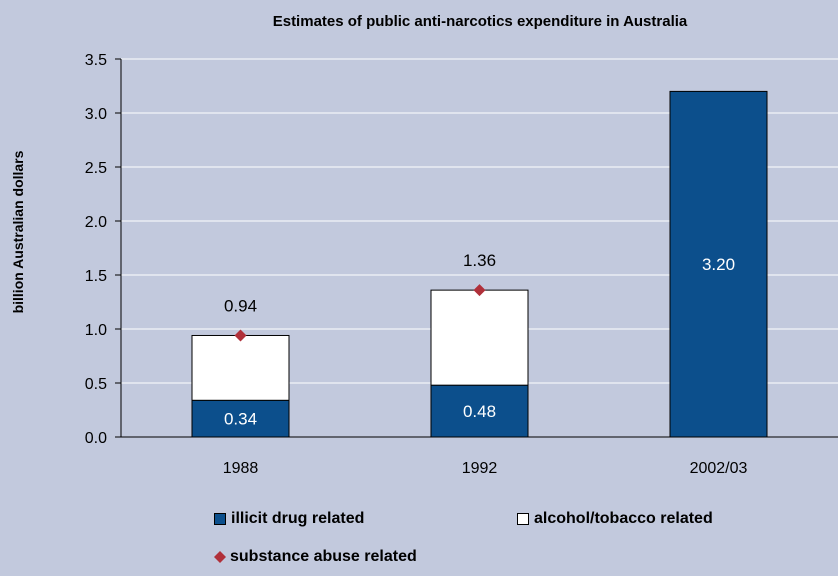  I want to click on data-label: 0.48, so click(479, 411).